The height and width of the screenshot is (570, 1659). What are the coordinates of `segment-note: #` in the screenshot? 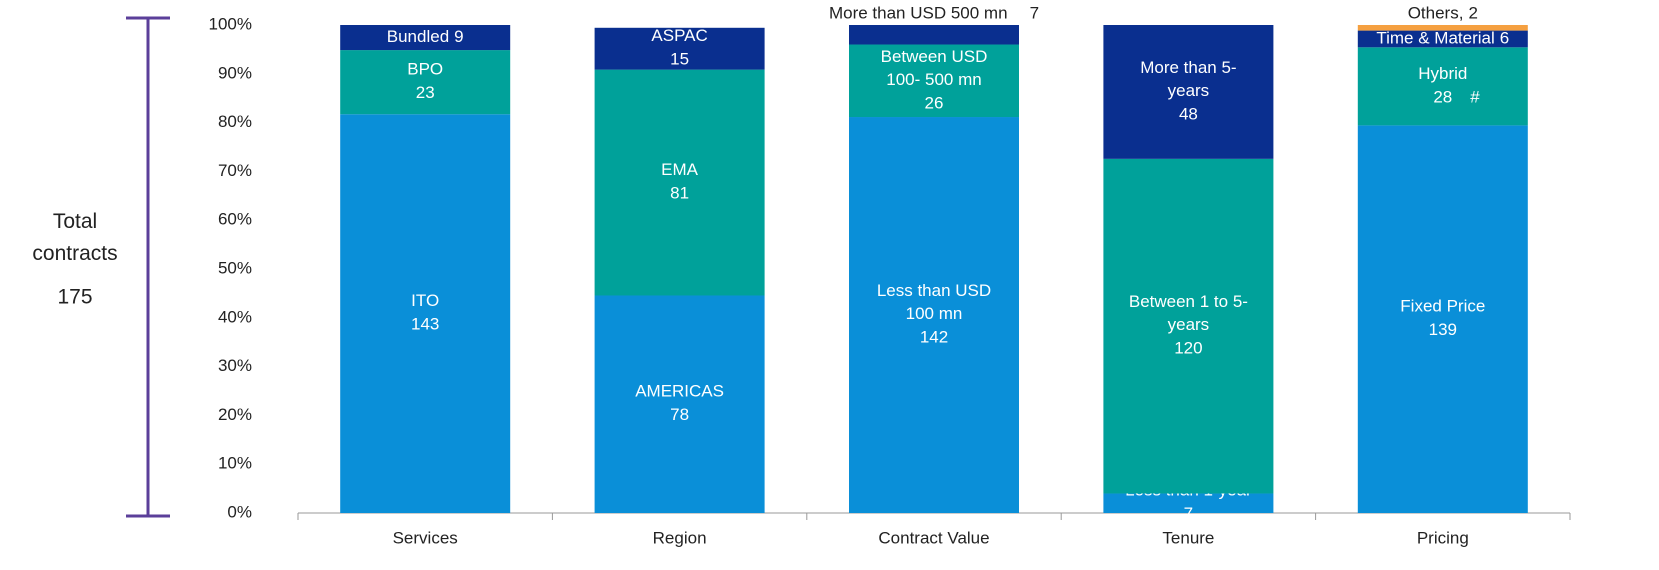 It's located at (1475, 96).